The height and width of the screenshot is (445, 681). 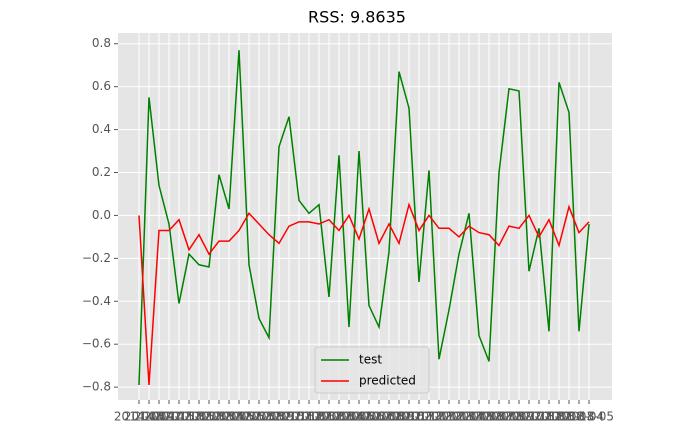 What do you see at coordinates (529, 417) in the screenshot?
I see `x-tick-label: 2017-11` at bounding box center [529, 417].